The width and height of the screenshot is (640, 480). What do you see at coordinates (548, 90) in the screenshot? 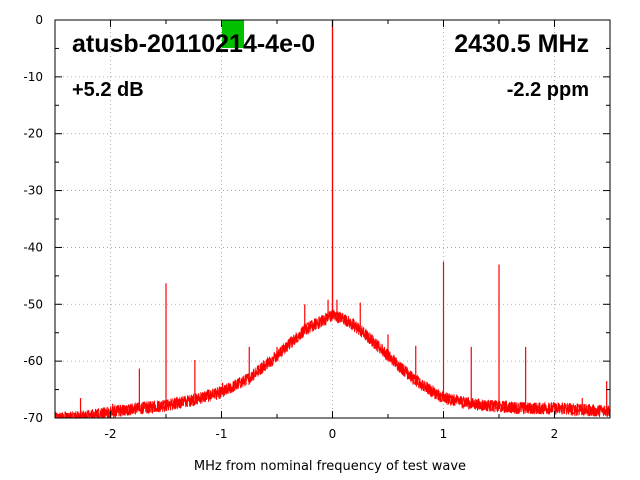
I see `ppm-label: -2.2 ppm` at bounding box center [548, 90].